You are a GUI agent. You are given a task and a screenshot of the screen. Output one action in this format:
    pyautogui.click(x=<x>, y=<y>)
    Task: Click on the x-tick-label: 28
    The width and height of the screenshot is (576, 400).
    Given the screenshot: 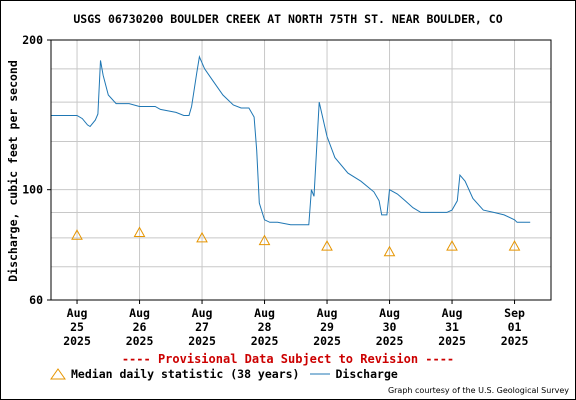 What is the action you would take?
    pyautogui.click(x=265, y=327)
    